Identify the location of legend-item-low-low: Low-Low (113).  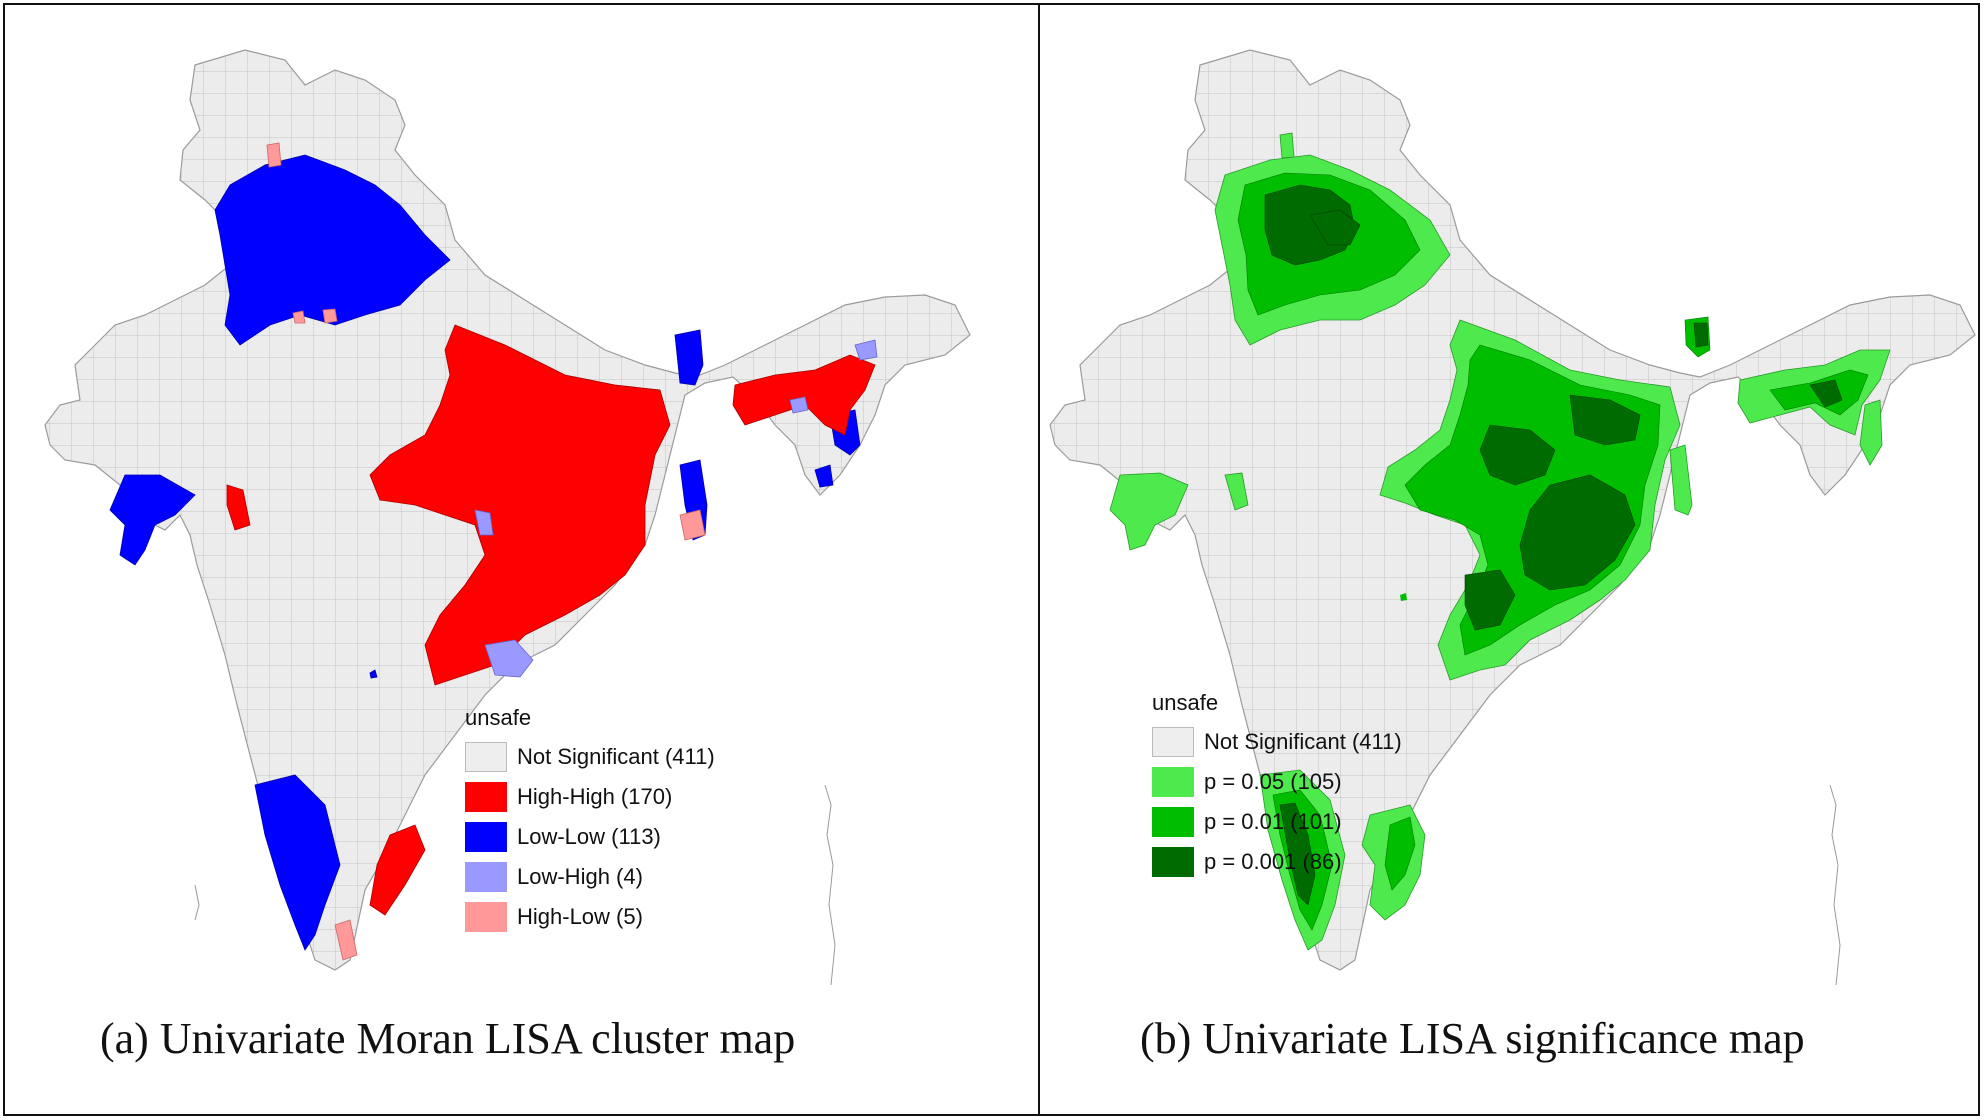
(590, 837).